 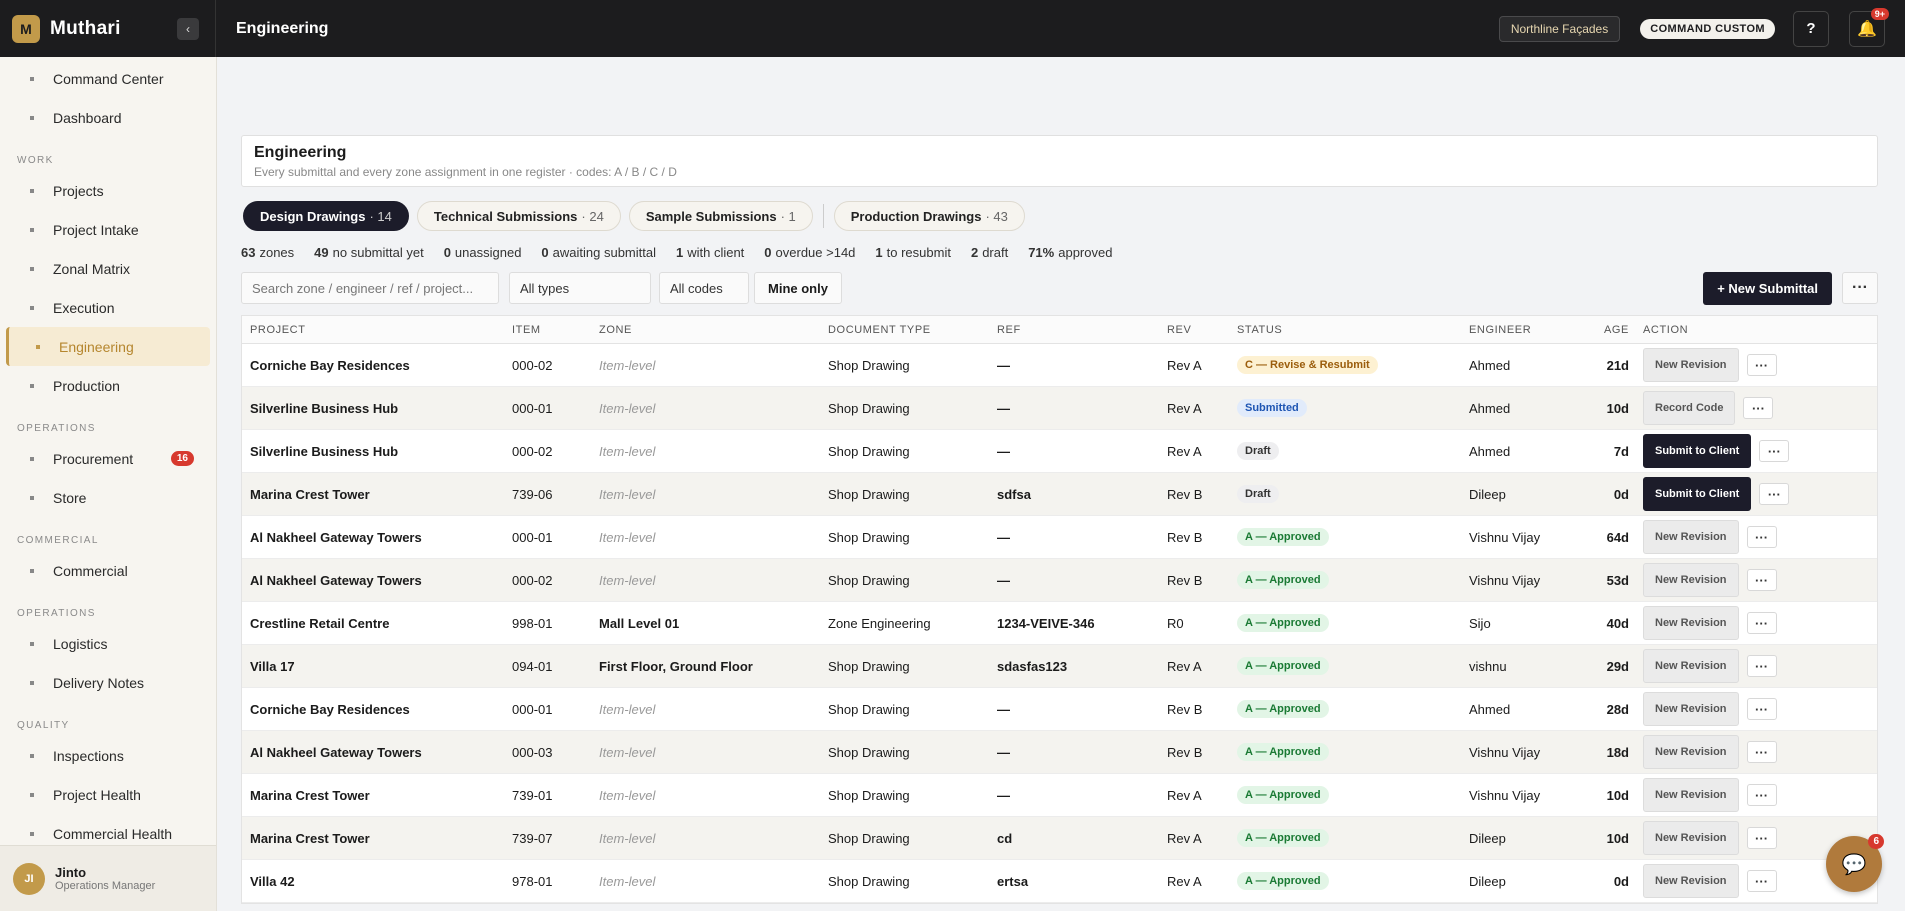 I want to click on sidebar-item-project-health: Project Health, so click(x=108, y=794).